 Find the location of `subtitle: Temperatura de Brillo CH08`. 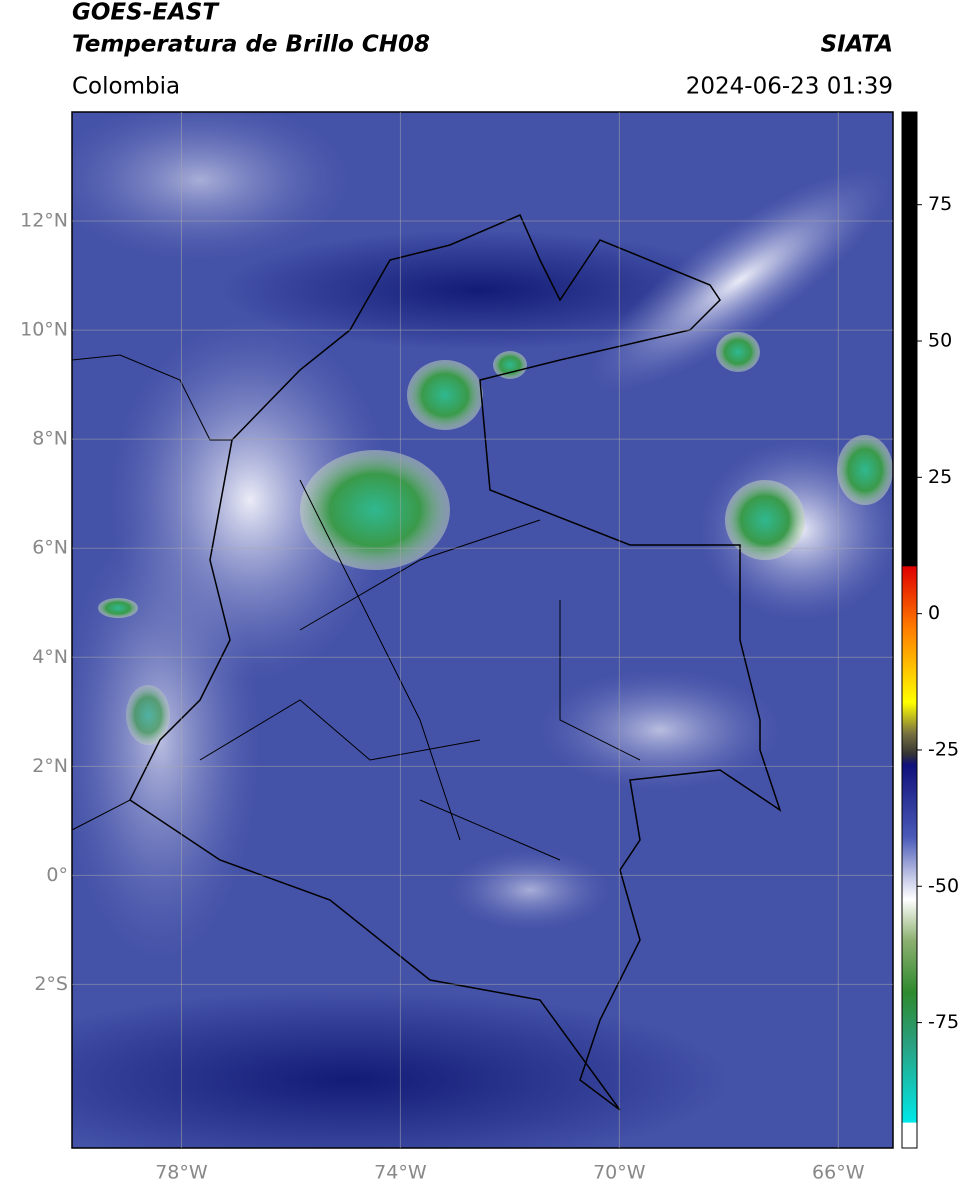

subtitle: Temperatura de Brillo CH08 is located at coordinates (251, 45).